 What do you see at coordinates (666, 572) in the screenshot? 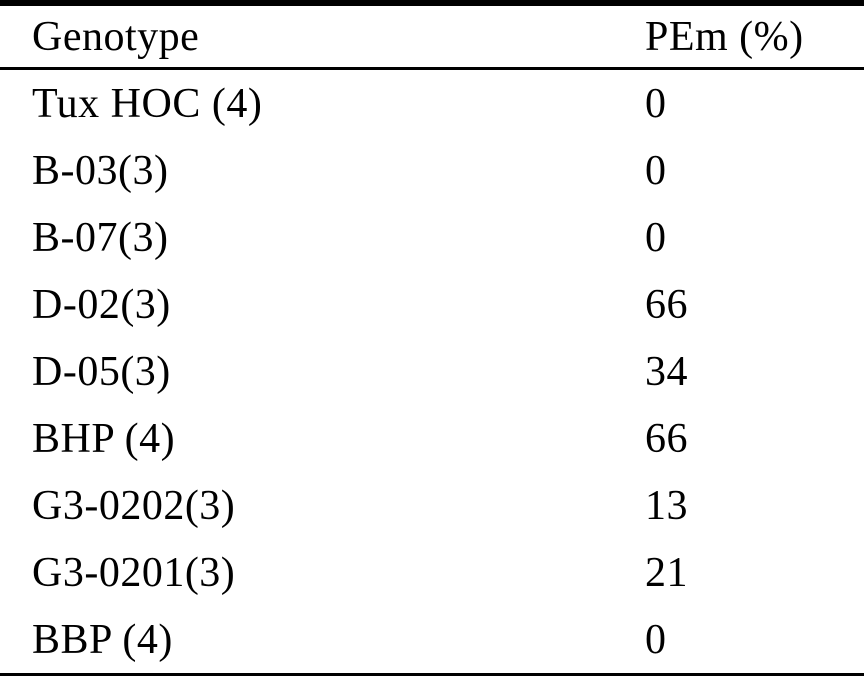
I see `pem-cell: 21` at bounding box center [666, 572].